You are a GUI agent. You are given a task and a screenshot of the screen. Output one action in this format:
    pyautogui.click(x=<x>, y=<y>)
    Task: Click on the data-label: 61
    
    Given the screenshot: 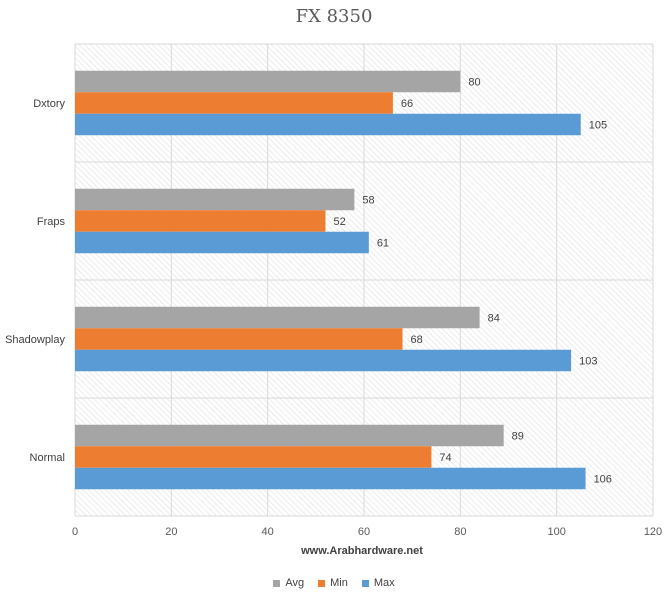 What is the action you would take?
    pyautogui.click(x=383, y=244)
    